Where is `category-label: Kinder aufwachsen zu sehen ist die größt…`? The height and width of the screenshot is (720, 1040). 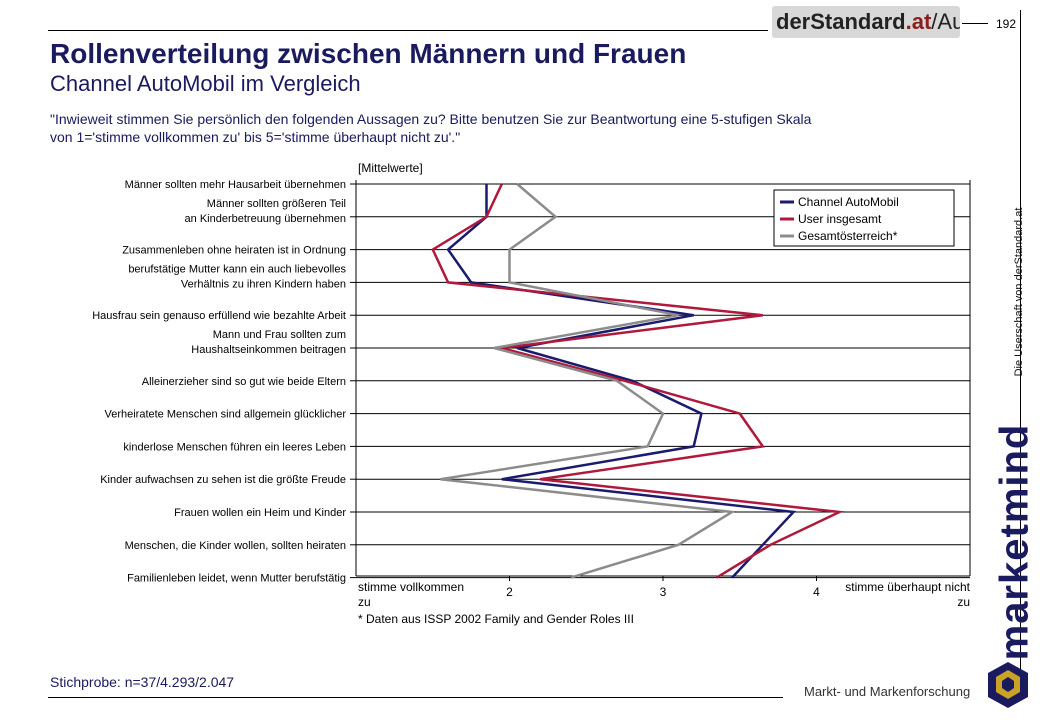
category-label: Kinder aufwachsen zu sehen ist die größt… is located at coordinates (223, 480).